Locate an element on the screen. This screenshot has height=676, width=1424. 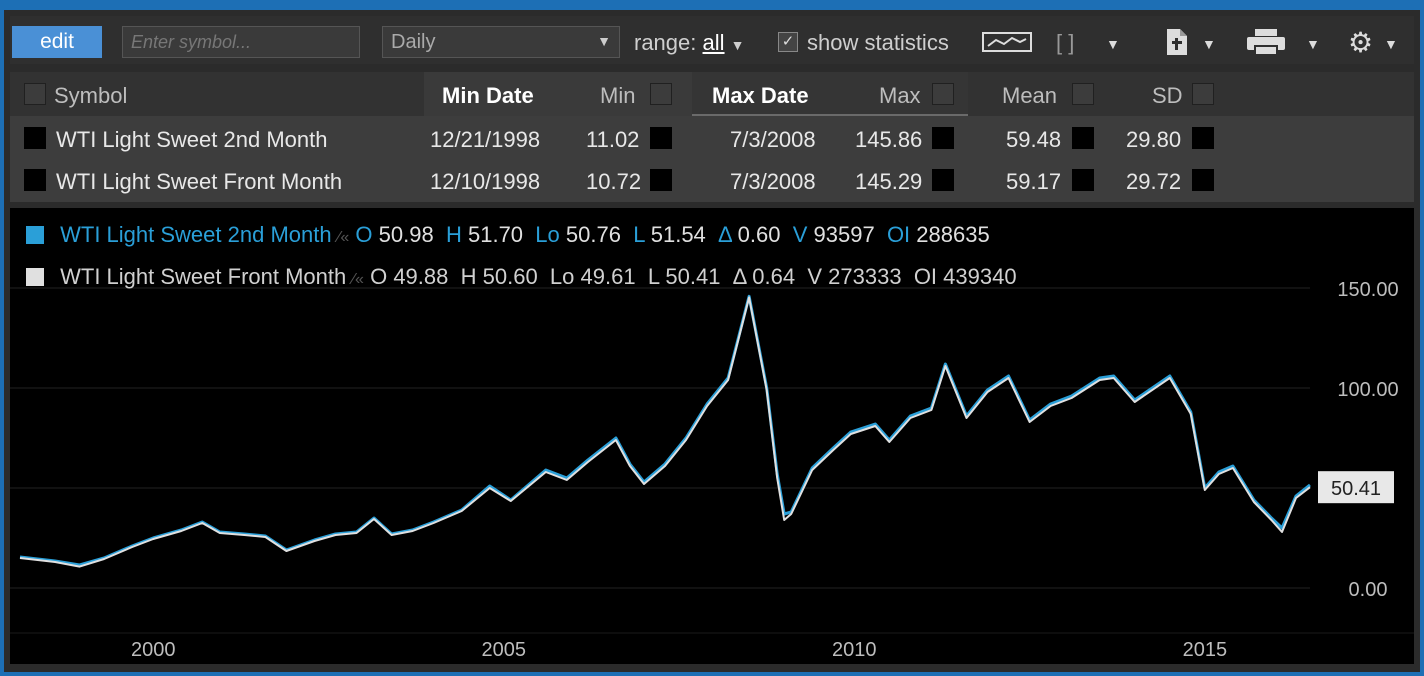
legend-change: 0.60 is located at coordinates (759, 234).